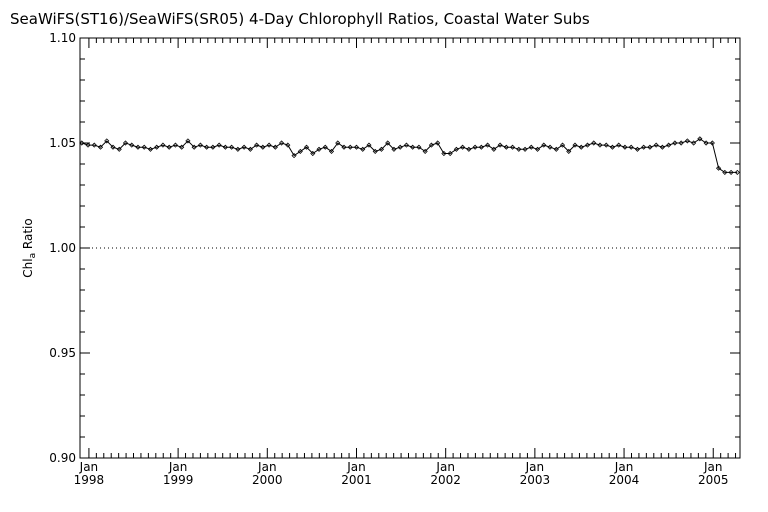 The image size is (768, 512). What do you see at coordinates (267, 480) in the screenshot?
I see `x-tick-year-label: 2000` at bounding box center [267, 480].